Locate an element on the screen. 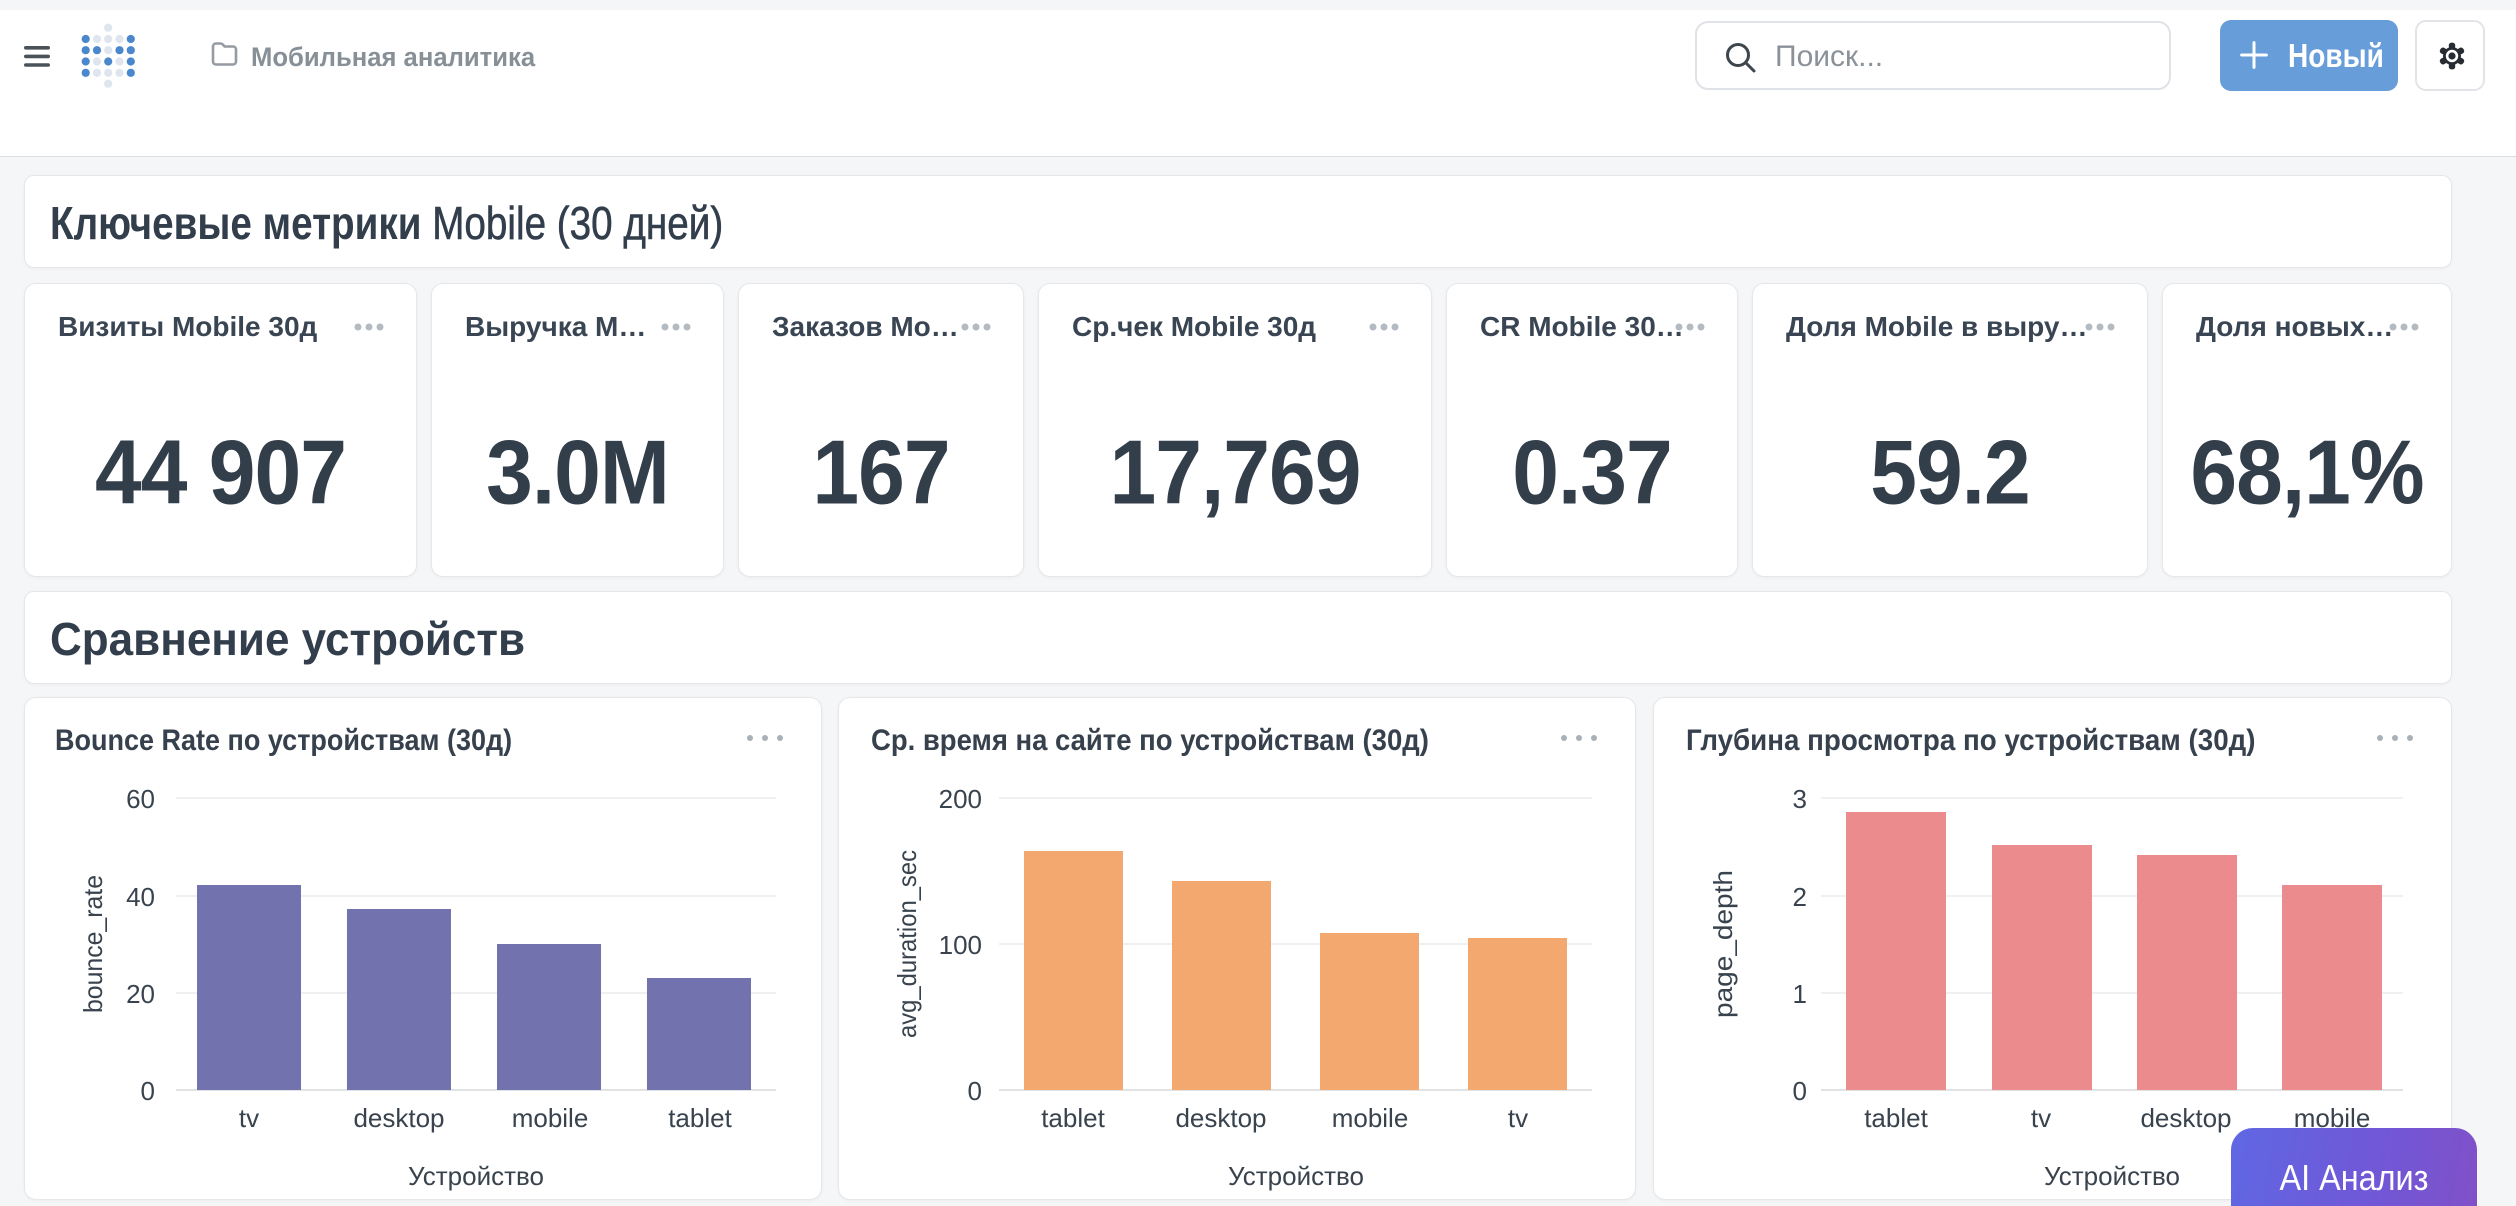  svg-text: 40 is located at coordinates (140, 897).